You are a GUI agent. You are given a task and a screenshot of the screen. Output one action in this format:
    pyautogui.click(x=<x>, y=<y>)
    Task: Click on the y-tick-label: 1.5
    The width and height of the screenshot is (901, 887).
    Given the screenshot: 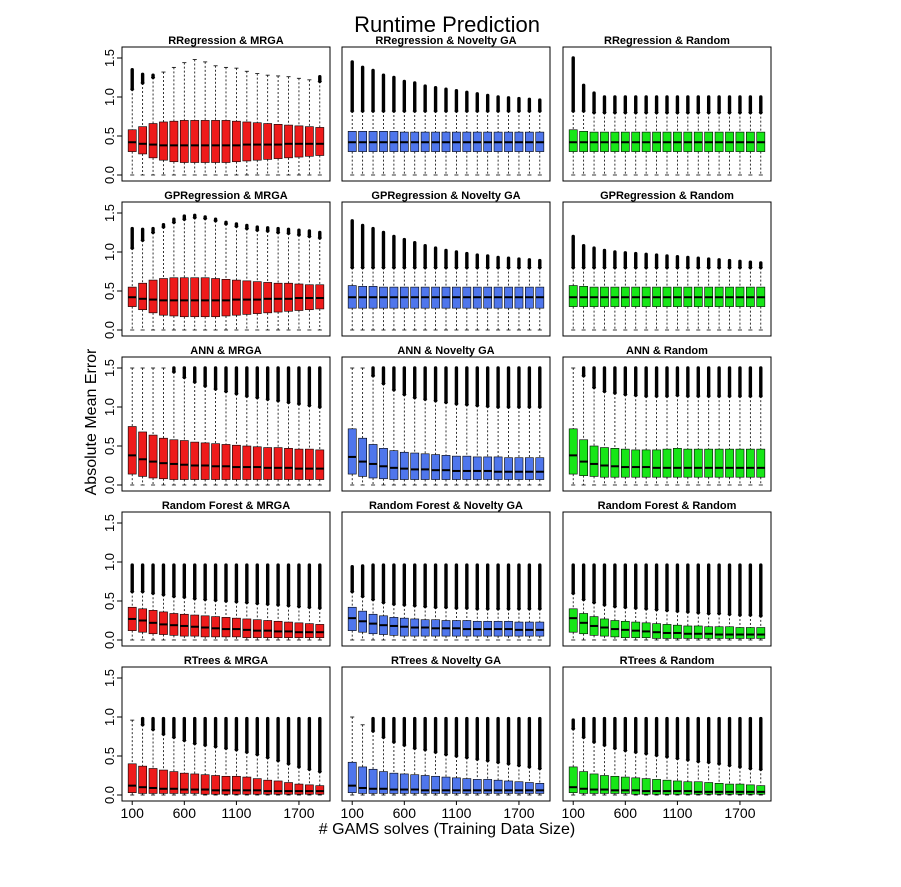 What is the action you would take?
    pyautogui.click(x=109, y=523)
    